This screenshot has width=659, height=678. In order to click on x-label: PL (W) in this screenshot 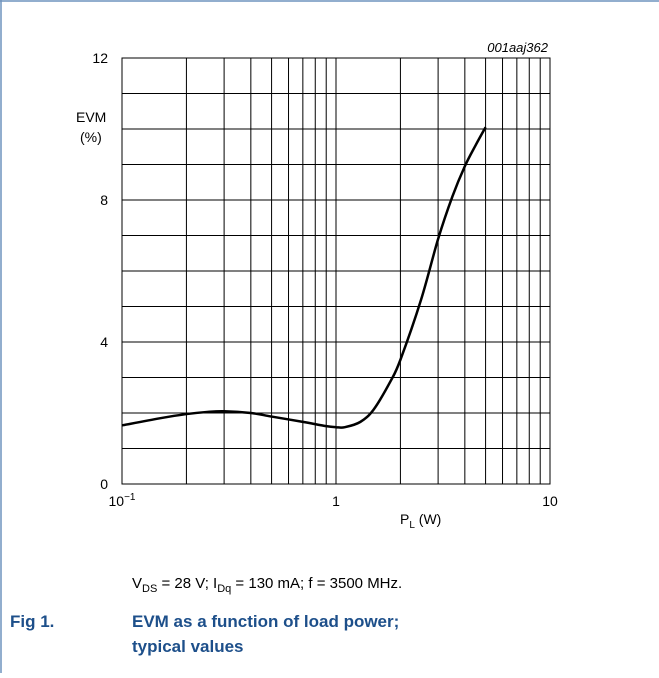, I will do `click(420, 521)`.